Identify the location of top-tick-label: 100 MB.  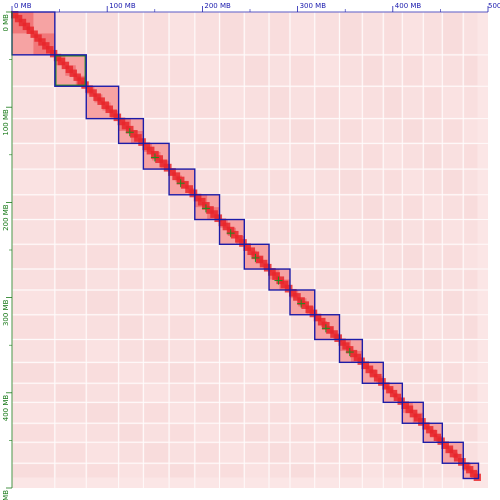
(122, 6).